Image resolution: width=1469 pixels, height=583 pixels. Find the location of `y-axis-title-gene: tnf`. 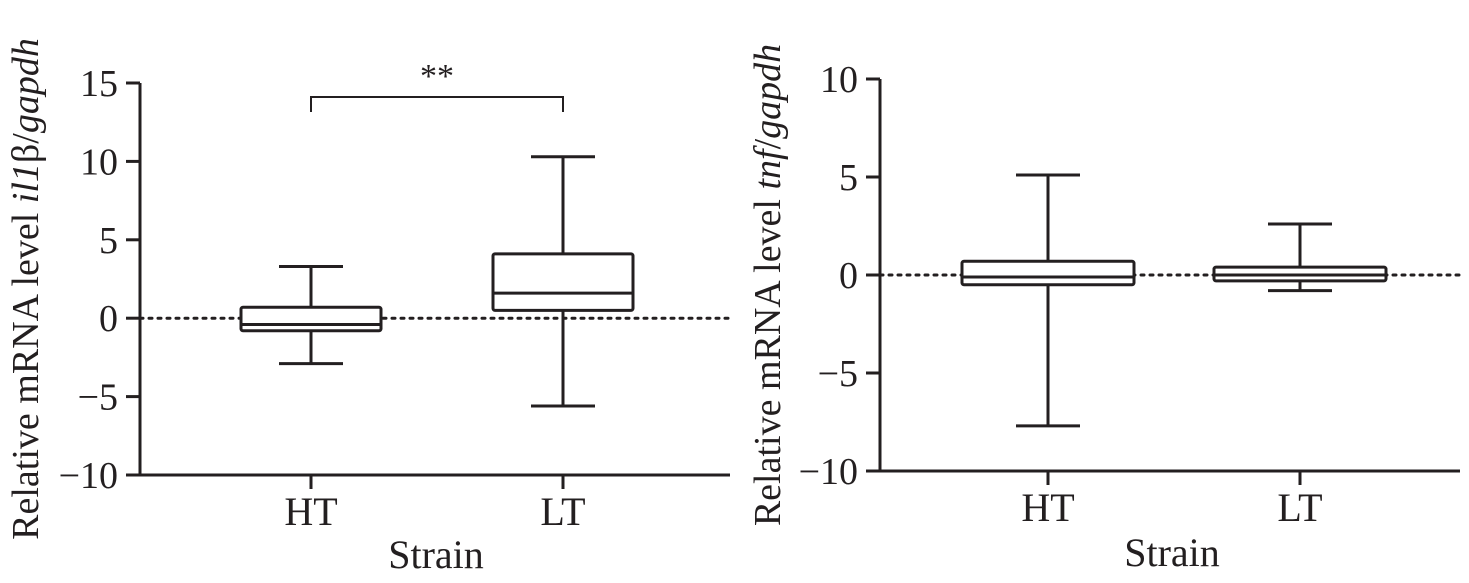

y-axis-title-gene: tnf is located at coordinates (768, 167).